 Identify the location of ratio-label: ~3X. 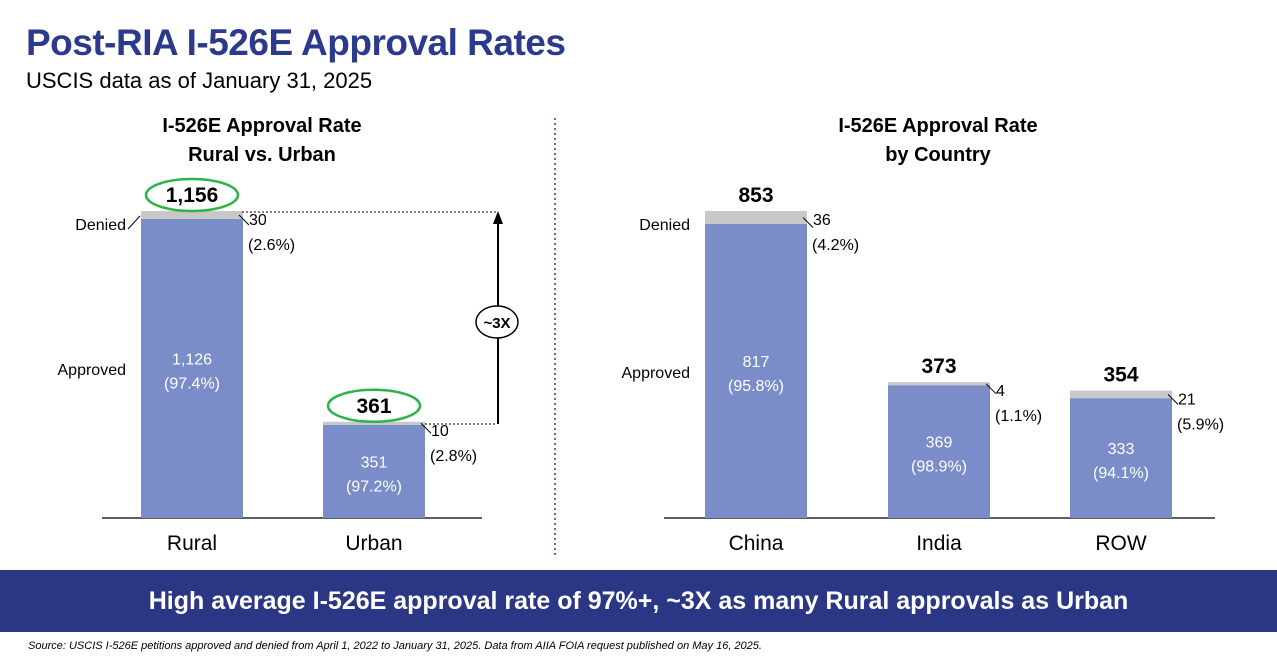
(496, 323).